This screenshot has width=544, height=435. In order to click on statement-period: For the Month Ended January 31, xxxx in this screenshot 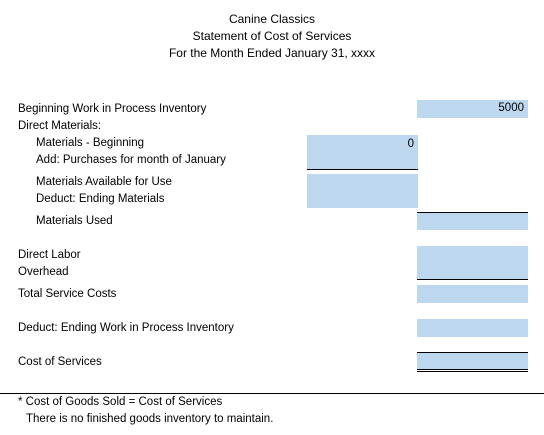, I will do `click(272, 53)`.